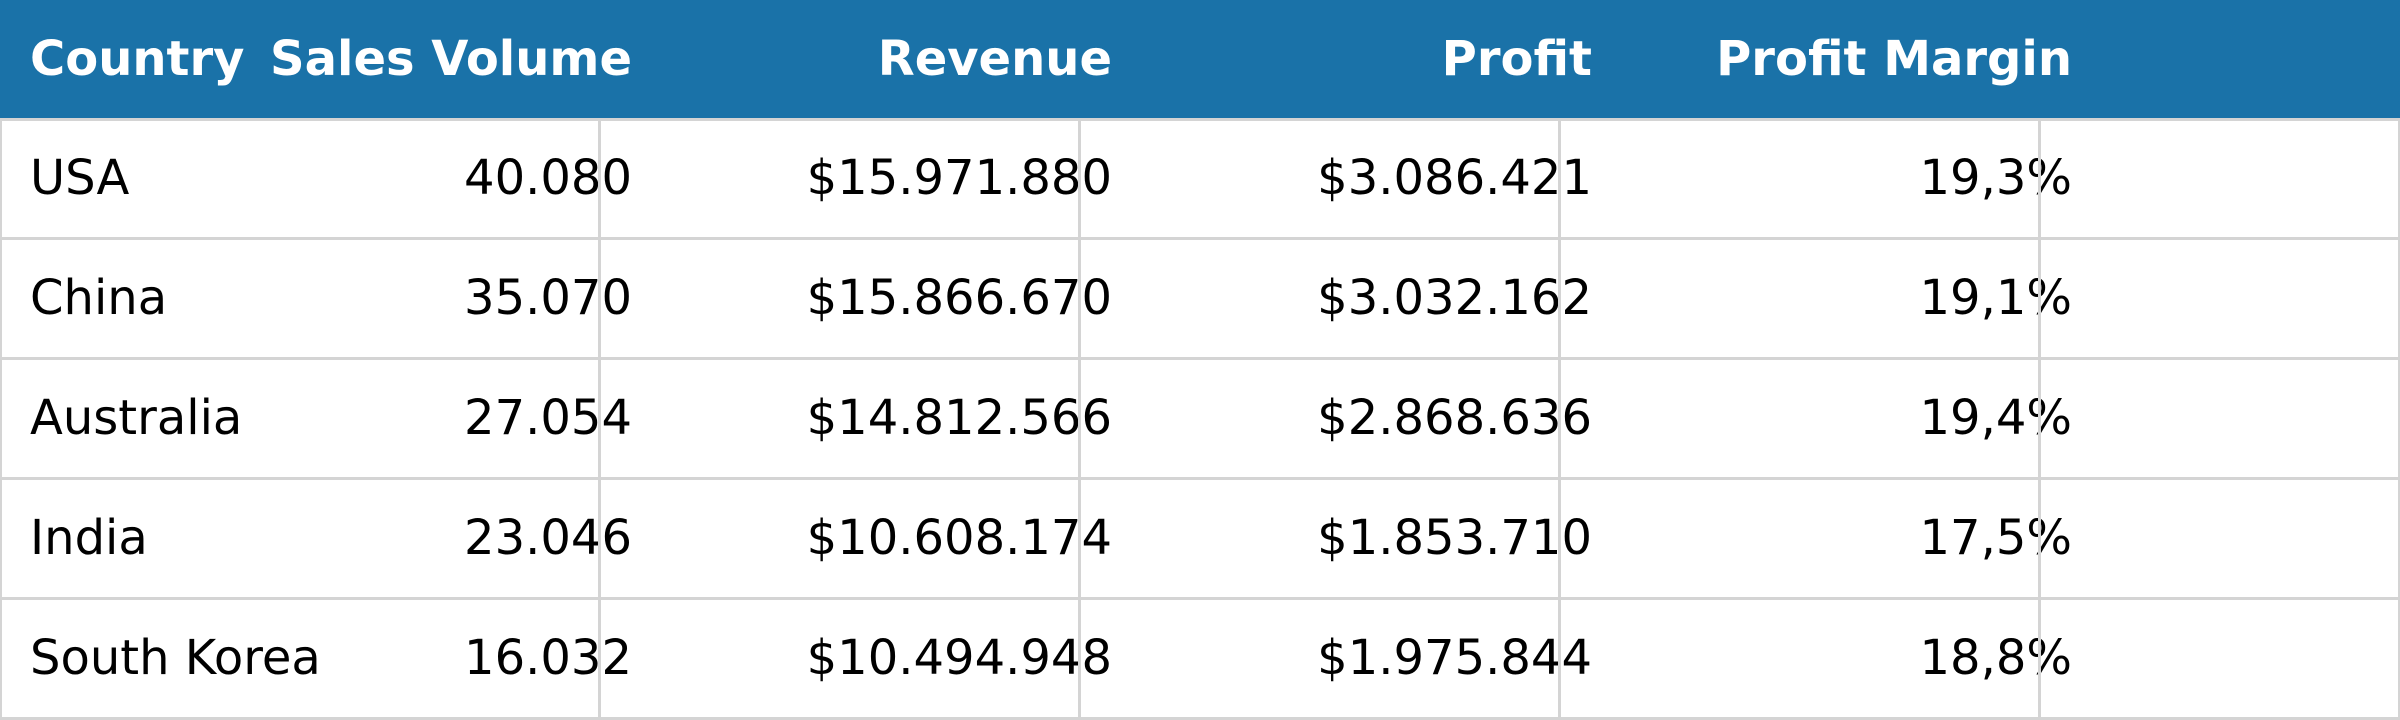 The height and width of the screenshot is (720, 2400). What do you see at coordinates (136, 418) in the screenshot?
I see `cell-country: Australia` at bounding box center [136, 418].